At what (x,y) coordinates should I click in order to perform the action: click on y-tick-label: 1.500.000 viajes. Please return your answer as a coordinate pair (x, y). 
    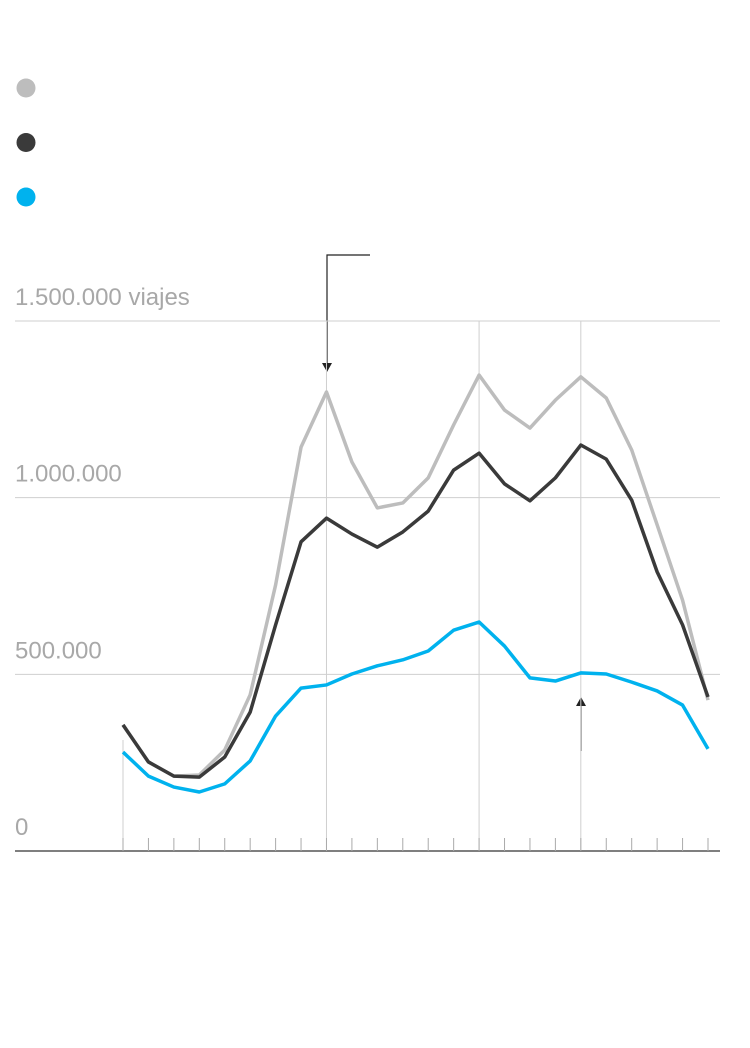
    Looking at the image, I should click on (102, 297).